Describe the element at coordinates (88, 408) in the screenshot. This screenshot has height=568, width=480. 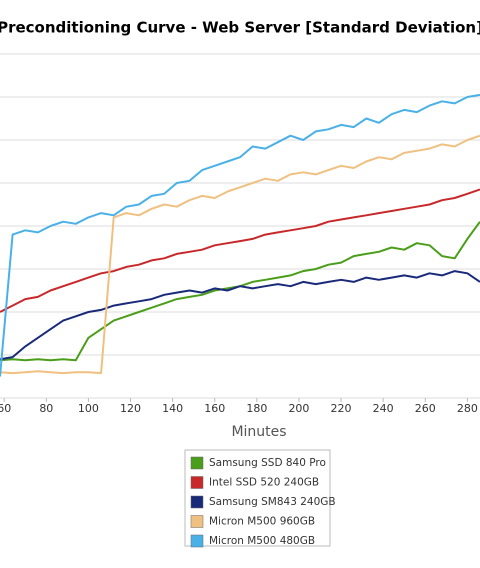
I see `x-tick-label: 100` at that location.